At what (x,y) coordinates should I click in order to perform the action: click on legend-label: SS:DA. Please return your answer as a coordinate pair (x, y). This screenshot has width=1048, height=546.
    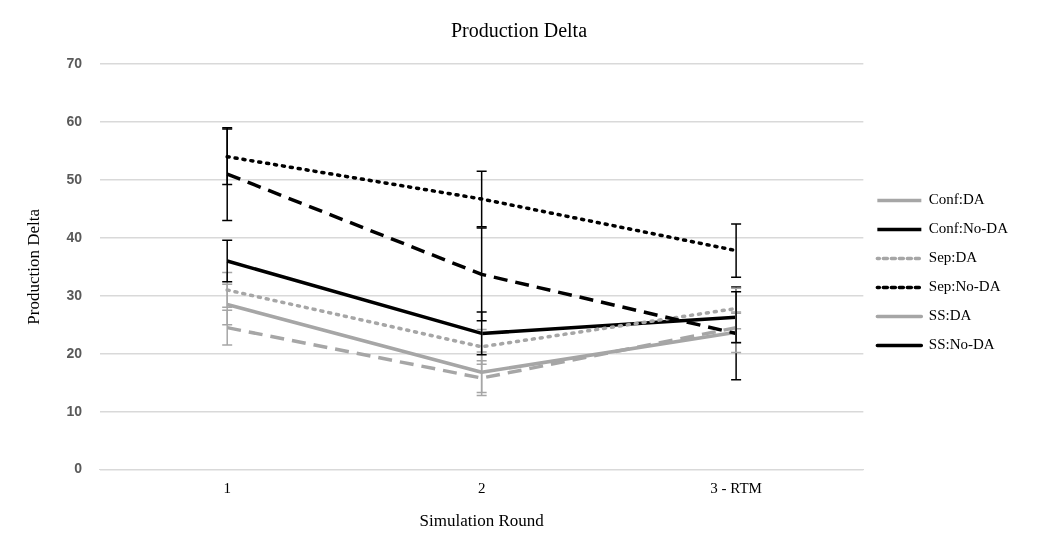
    Looking at the image, I should click on (950, 315).